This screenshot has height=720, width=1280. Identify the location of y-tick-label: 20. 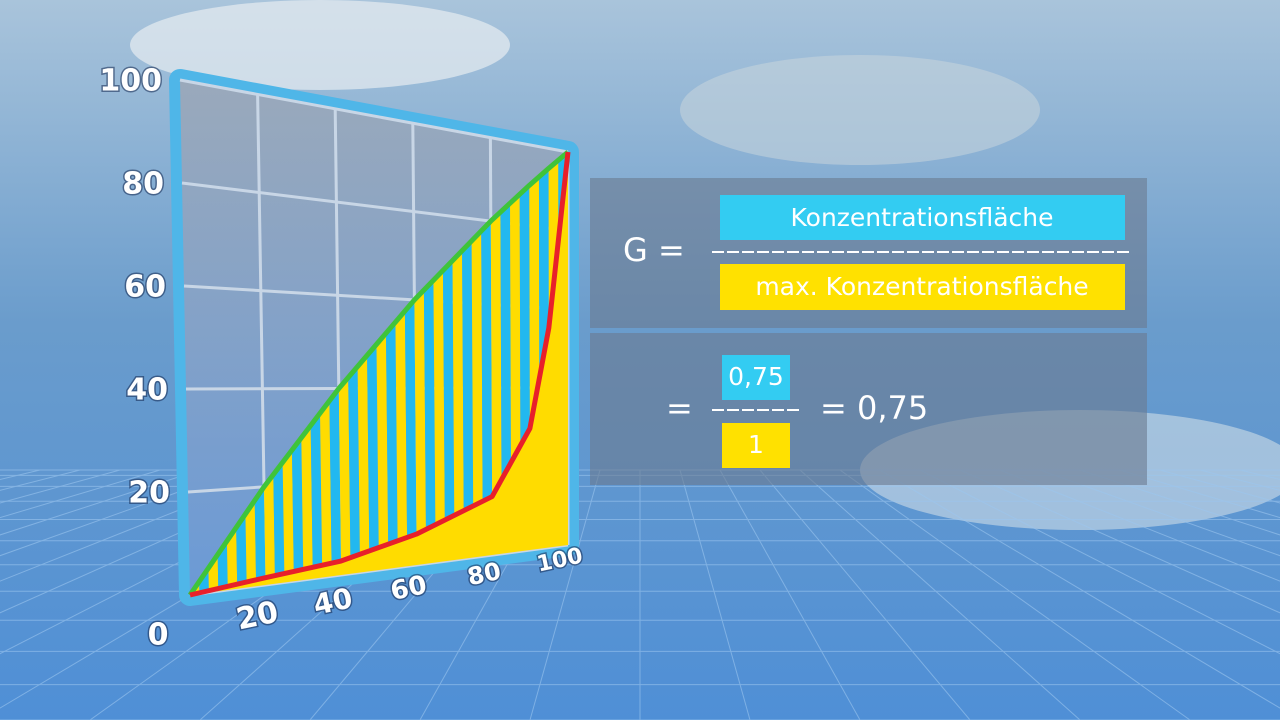
(149, 493).